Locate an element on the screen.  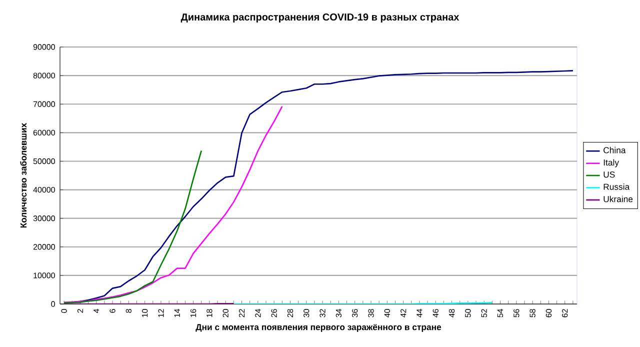
chart-title: Динамика распространения COVID-19 в разных странах is located at coordinates (320, 18).